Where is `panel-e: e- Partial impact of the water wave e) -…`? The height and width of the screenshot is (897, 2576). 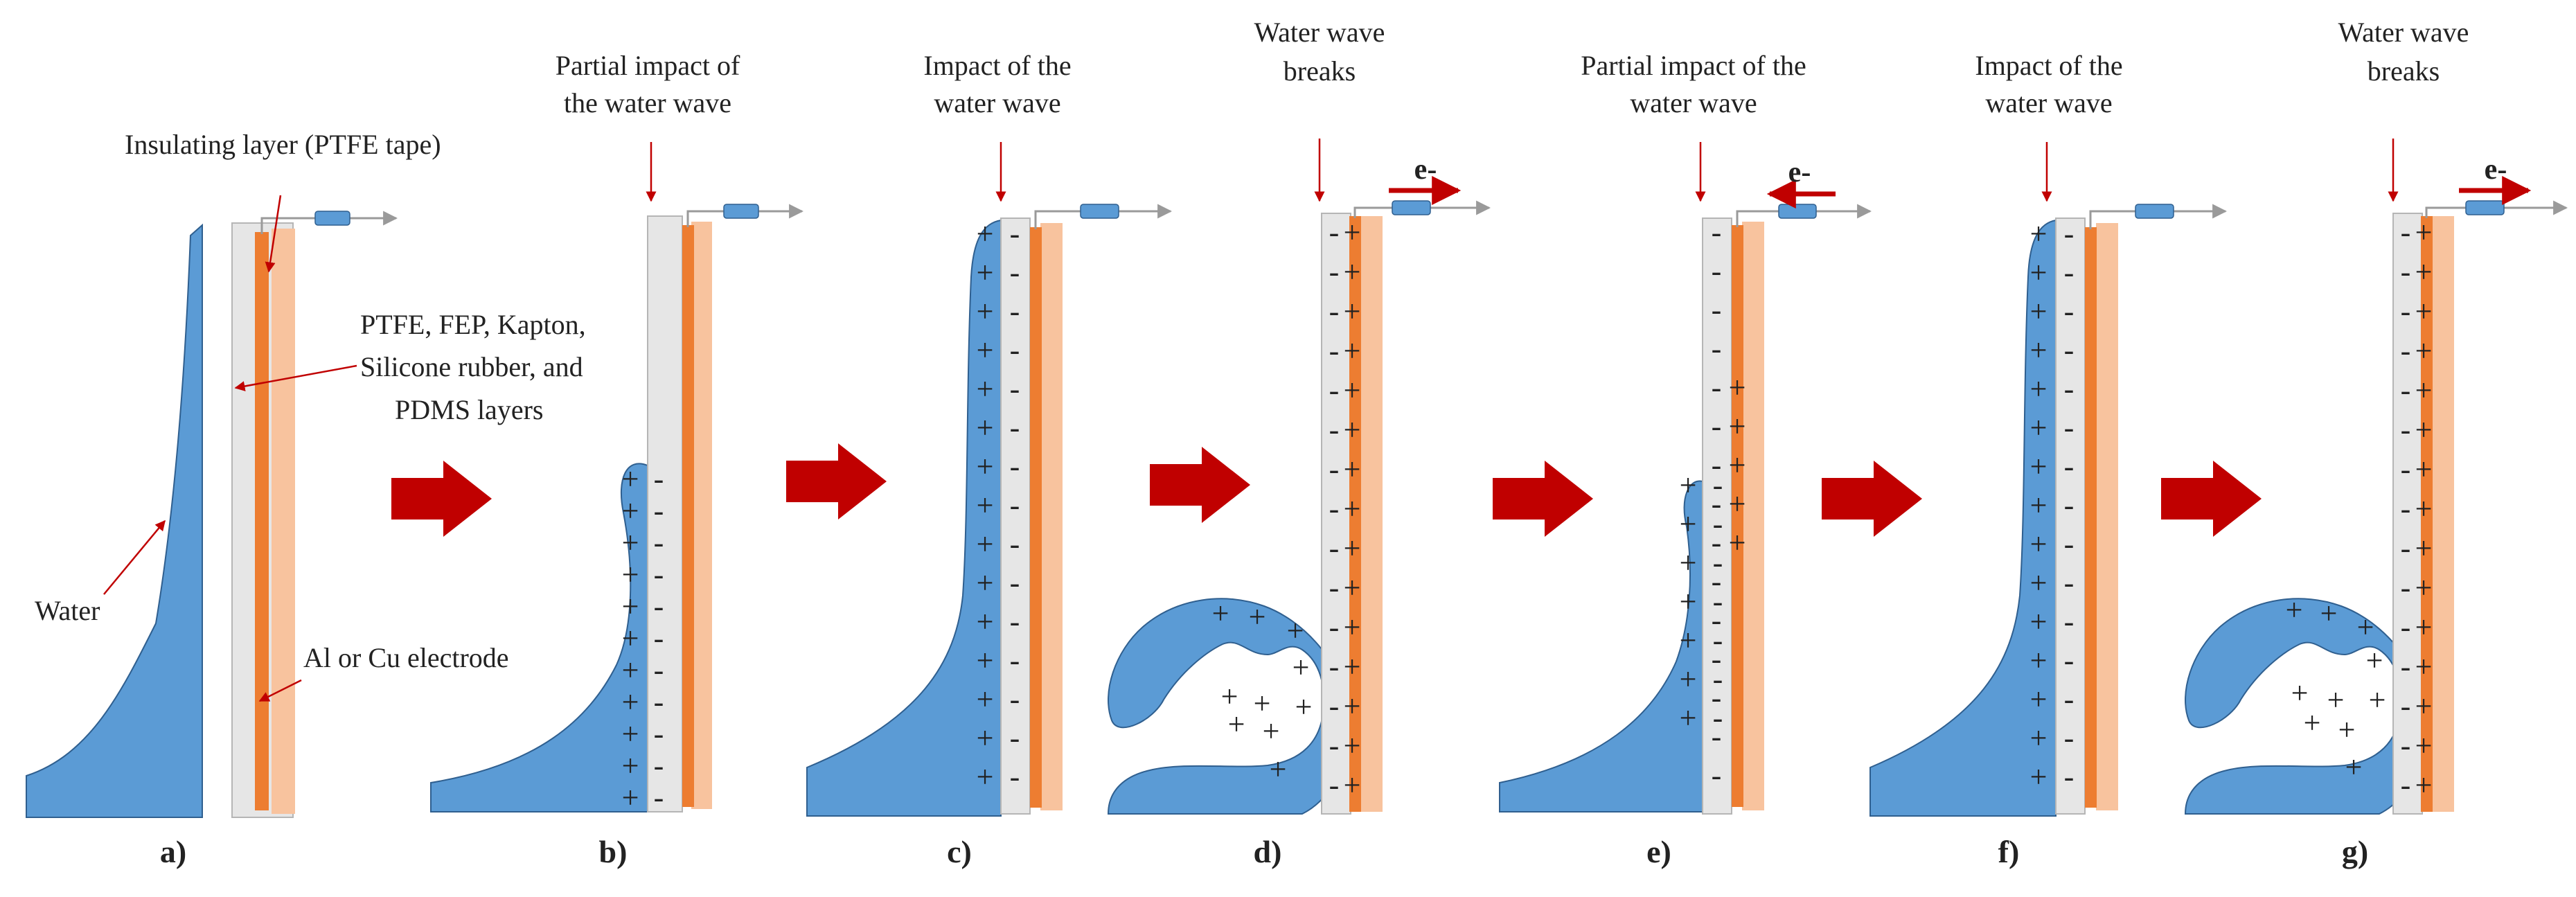
panel-e: e- Partial impact of the water wave e) -… is located at coordinates (1684, 460).